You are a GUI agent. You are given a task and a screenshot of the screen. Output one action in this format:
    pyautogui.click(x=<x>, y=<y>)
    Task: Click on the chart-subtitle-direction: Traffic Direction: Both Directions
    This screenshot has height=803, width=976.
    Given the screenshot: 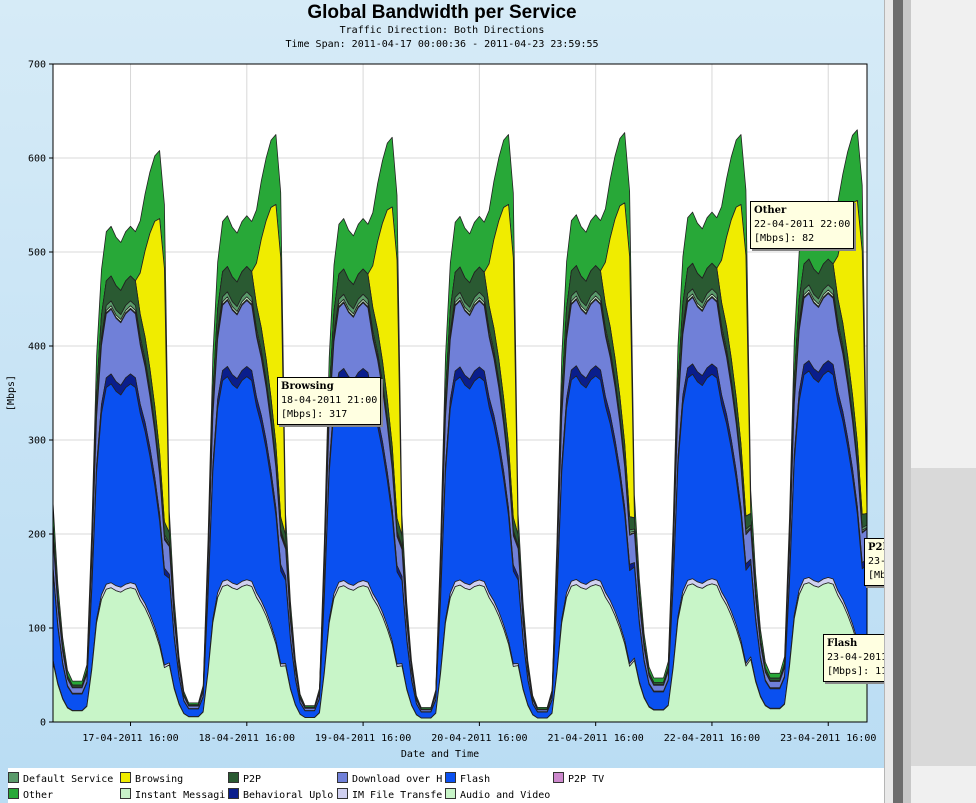 What is the action you would take?
    pyautogui.click(x=442, y=30)
    